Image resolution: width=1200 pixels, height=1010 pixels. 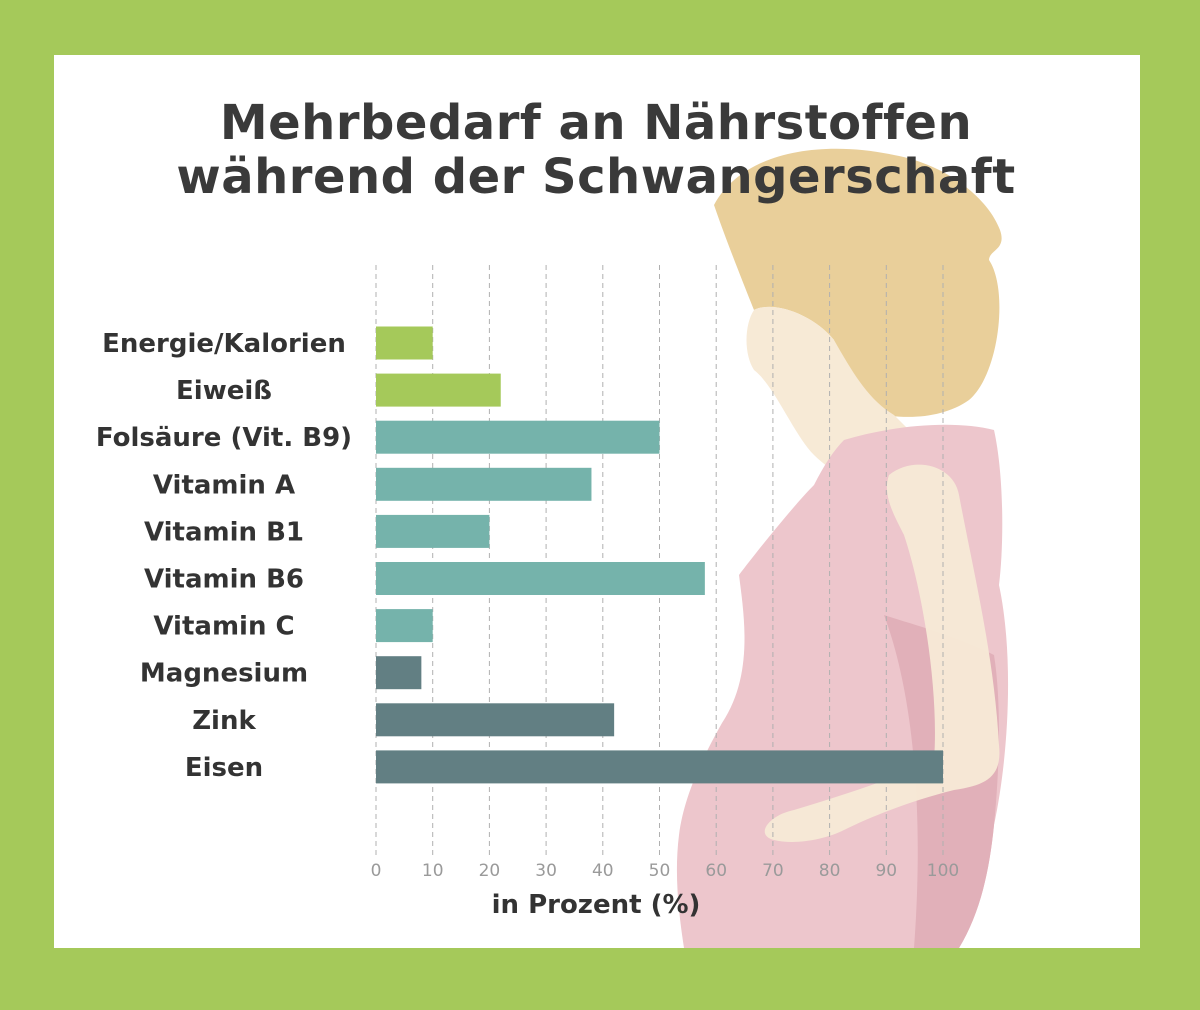 What do you see at coordinates (224, 768) in the screenshot?
I see `category-label: Eisen` at bounding box center [224, 768].